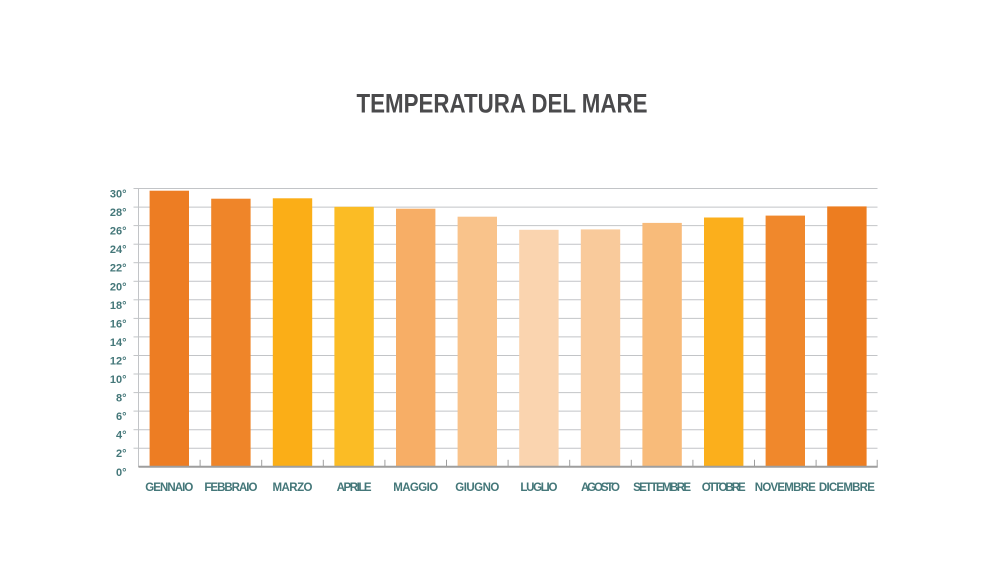 The image size is (1004, 572). What do you see at coordinates (118, 232) in the screenshot?
I see `svg-text: 26°` at bounding box center [118, 232].